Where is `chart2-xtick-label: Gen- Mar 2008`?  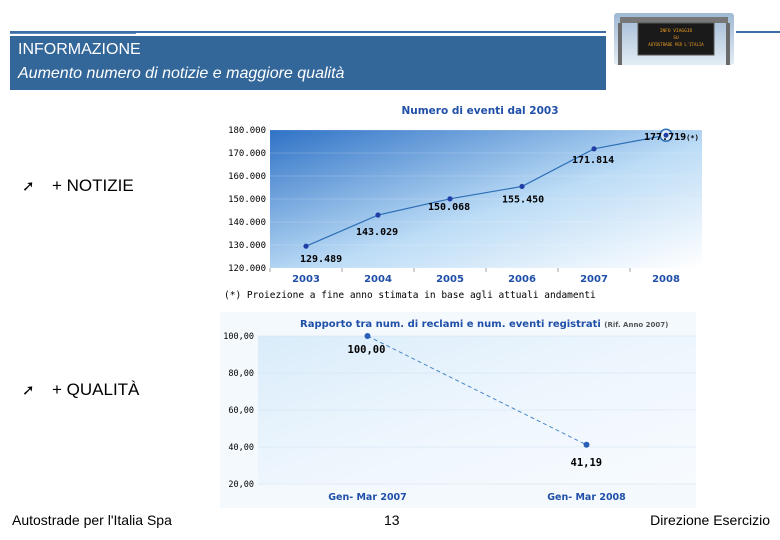
chart2-xtick-label: Gen- Mar 2008 is located at coordinates (586, 497).